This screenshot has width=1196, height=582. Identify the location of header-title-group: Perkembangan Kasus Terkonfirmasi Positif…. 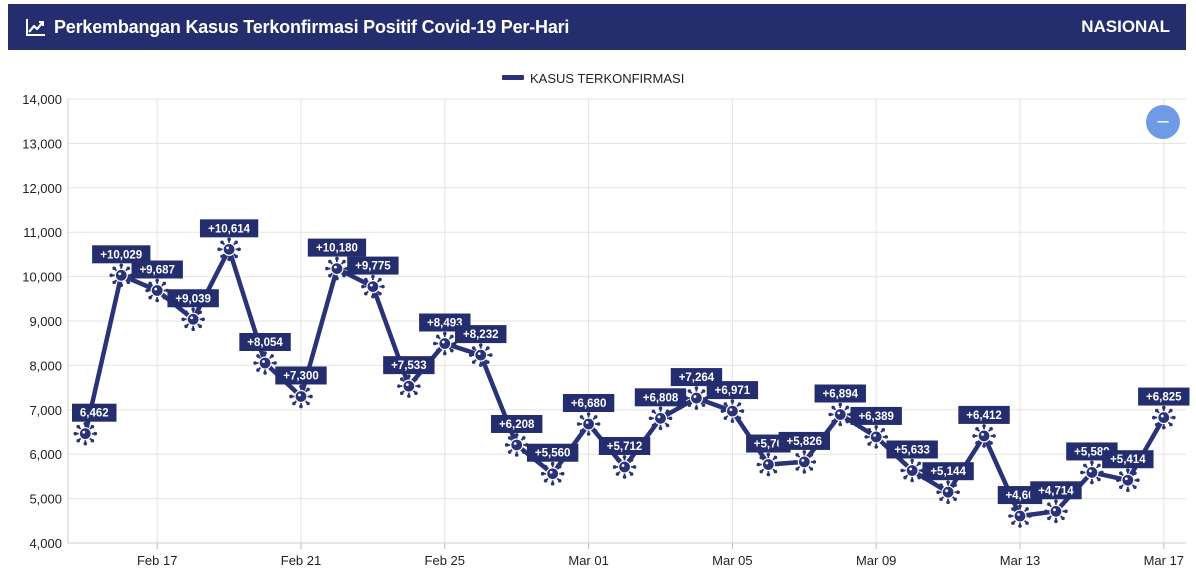
(297, 27).